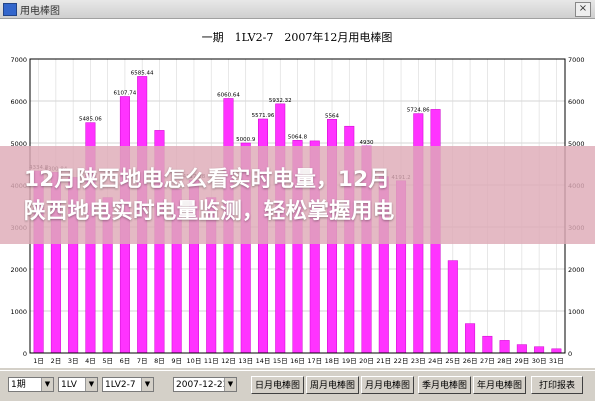  Describe the element at coordinates (246, 140) in the screenshot. I see `data-label: 5000.9` at that location.